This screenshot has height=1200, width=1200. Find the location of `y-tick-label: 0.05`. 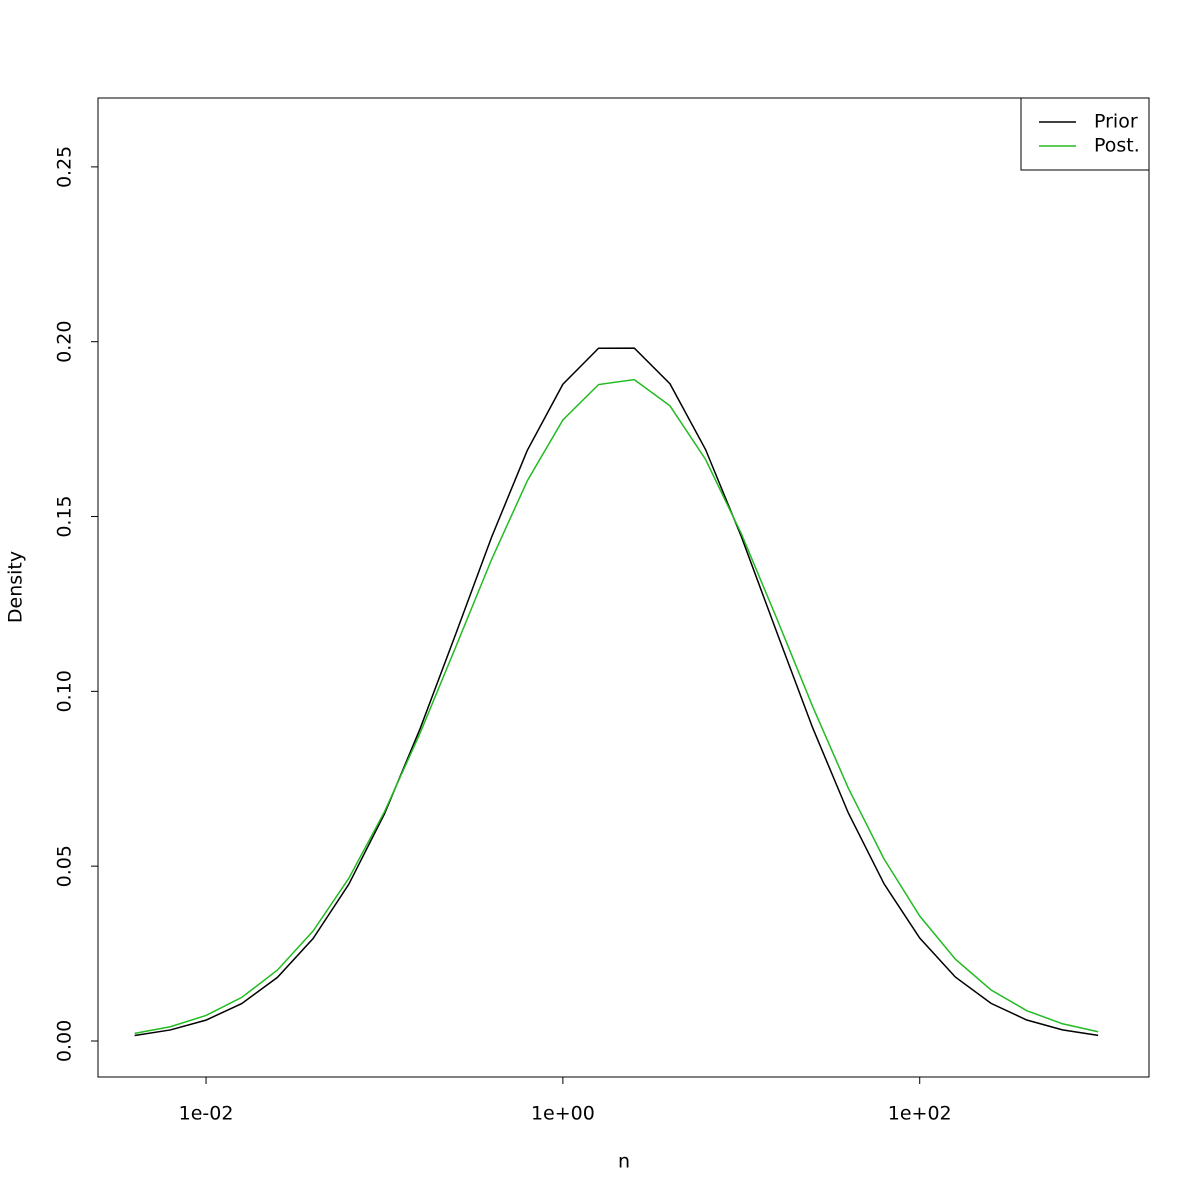

y-tick-label: 0.05 is located at coordinates (65, 866).